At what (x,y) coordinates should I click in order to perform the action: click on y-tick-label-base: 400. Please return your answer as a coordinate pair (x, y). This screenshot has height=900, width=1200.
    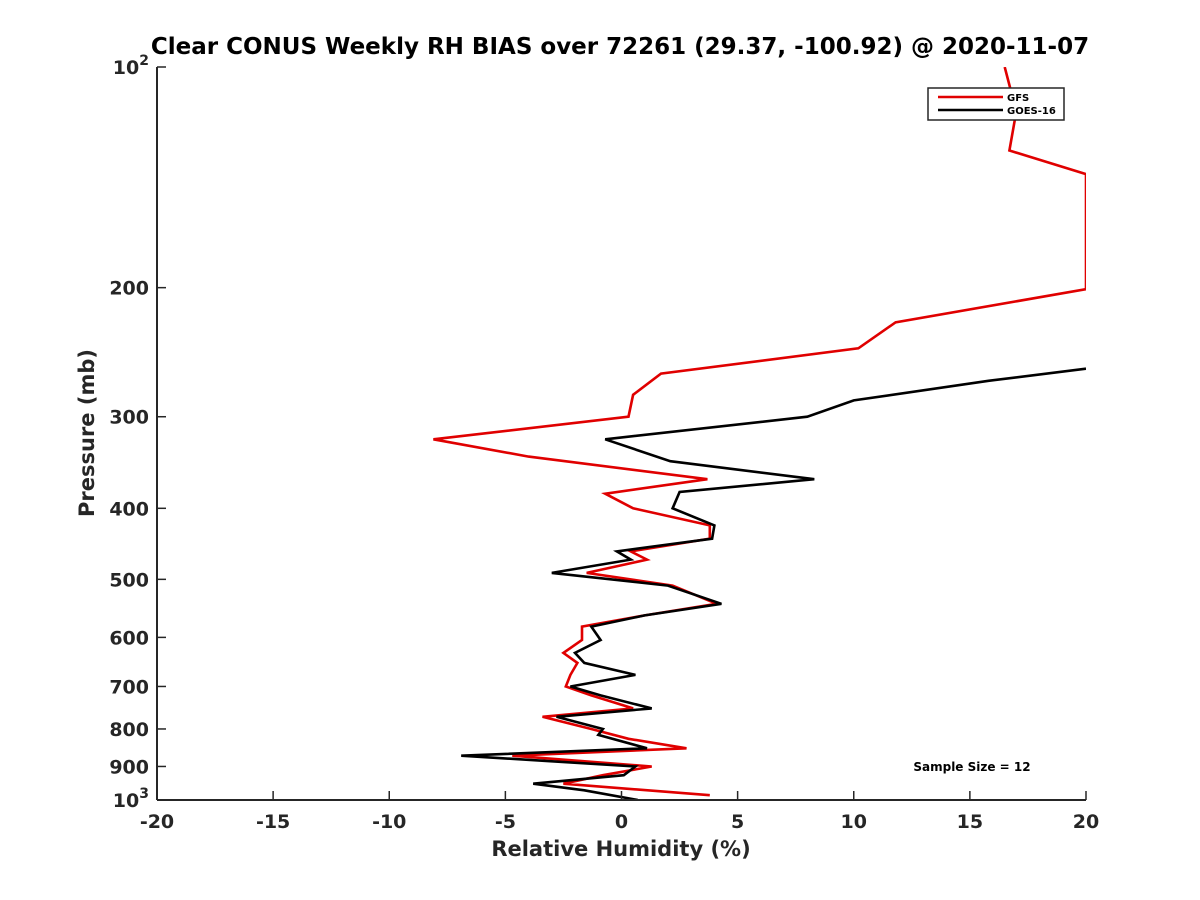
    Looking at the image, I should click on (129, 509).